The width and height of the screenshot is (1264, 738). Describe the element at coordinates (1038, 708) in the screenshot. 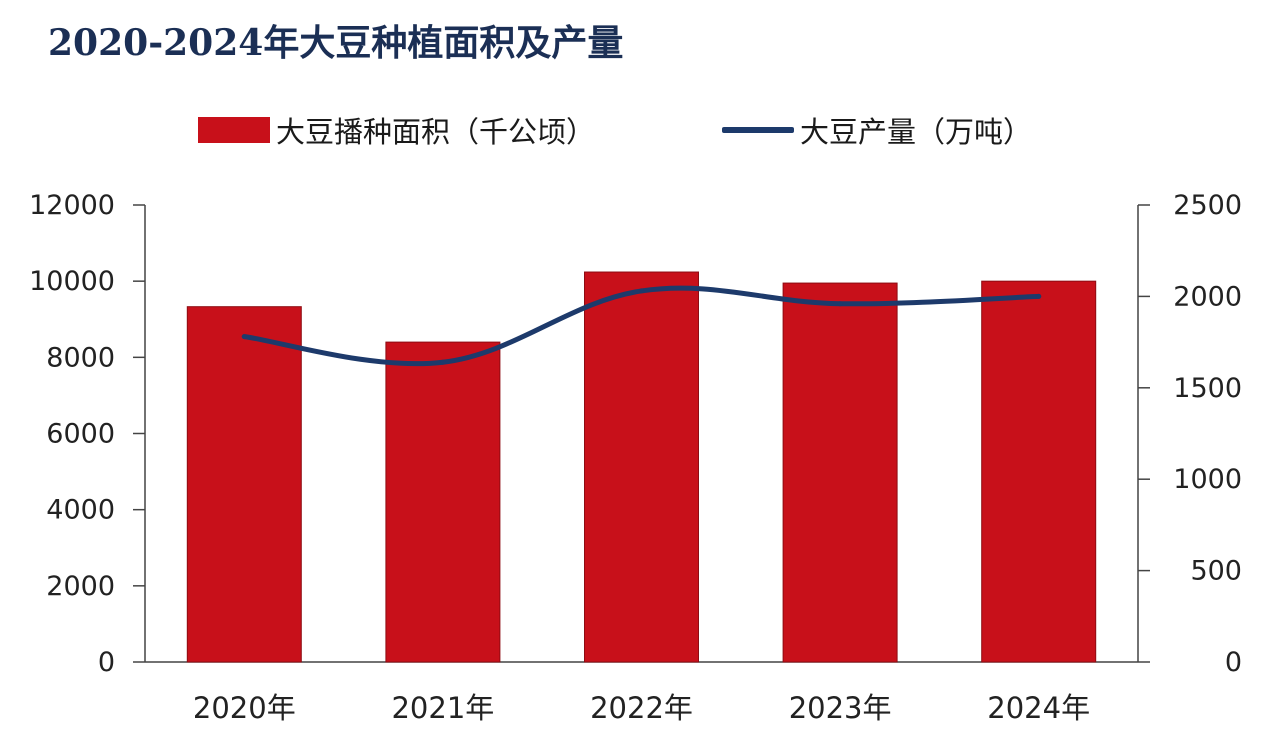

I see `x-tick-label: 2024年` at that location.